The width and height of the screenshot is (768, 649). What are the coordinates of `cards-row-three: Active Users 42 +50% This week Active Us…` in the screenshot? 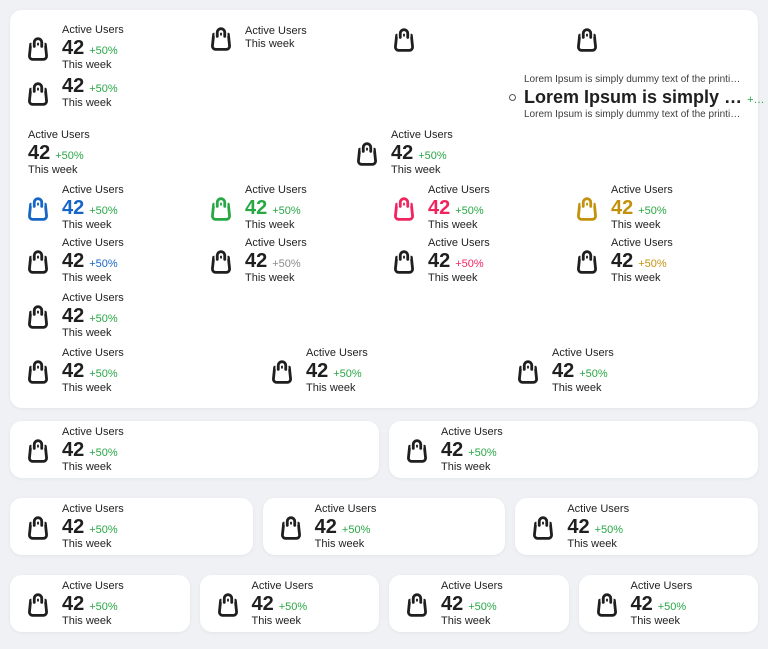 It's located at (384, 526).